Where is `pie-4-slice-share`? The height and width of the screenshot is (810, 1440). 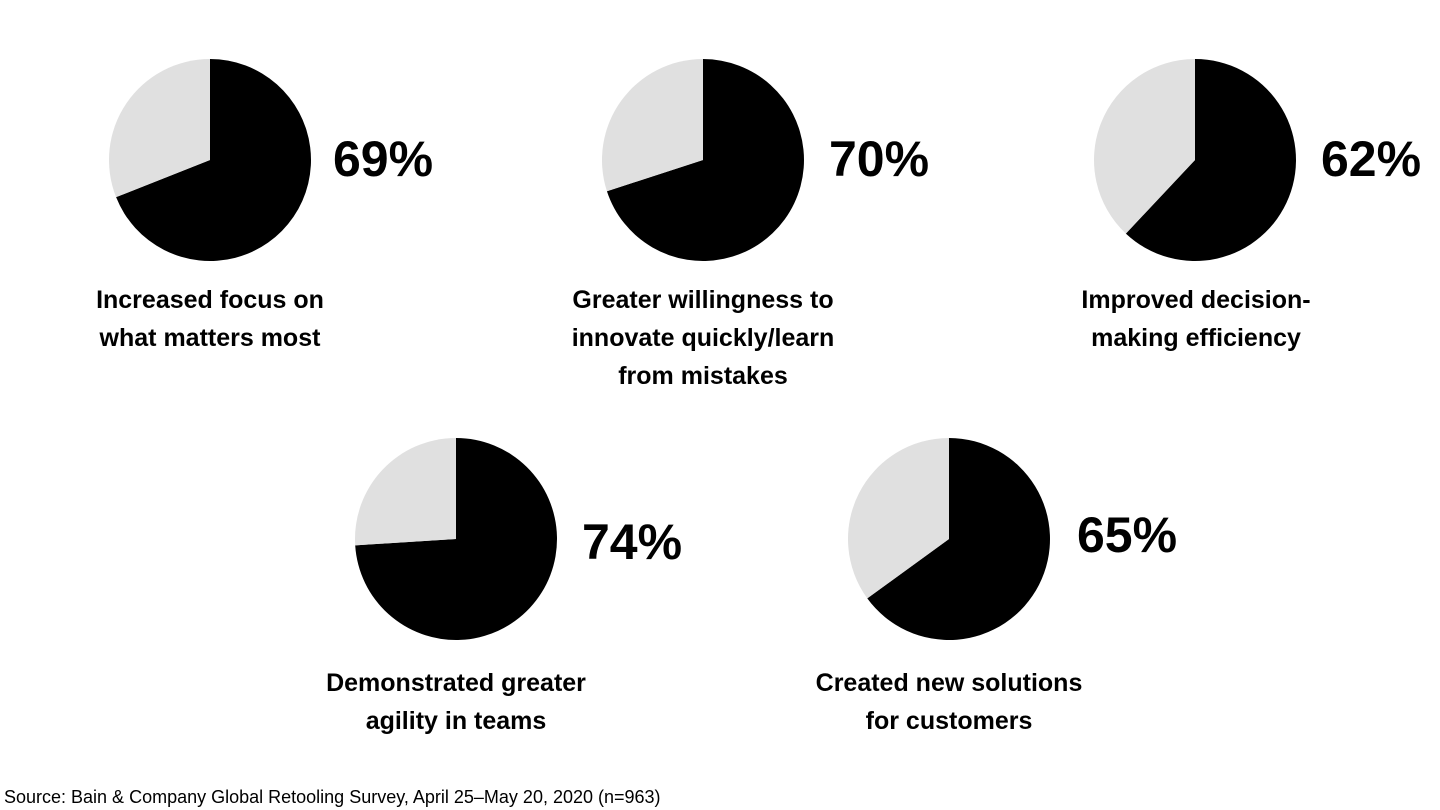
pie-4-slice-share is located at coordinates (456, 539).